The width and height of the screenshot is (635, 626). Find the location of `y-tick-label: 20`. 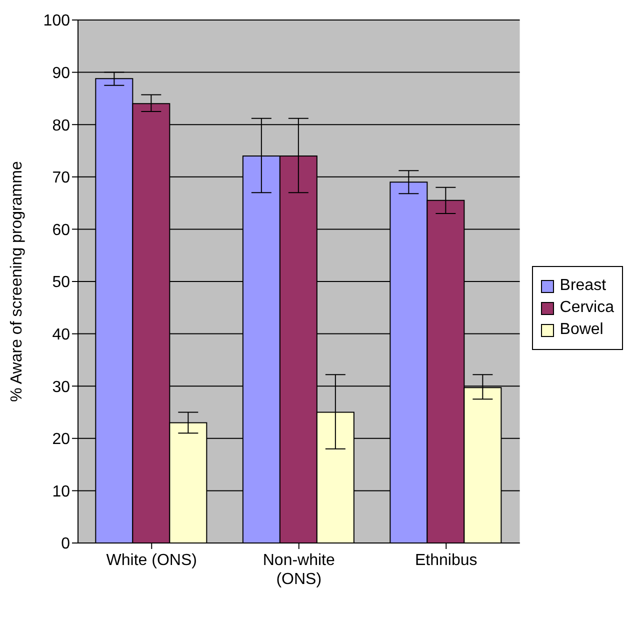

y-tick-label: 20 is located at coordinates (61, 439).